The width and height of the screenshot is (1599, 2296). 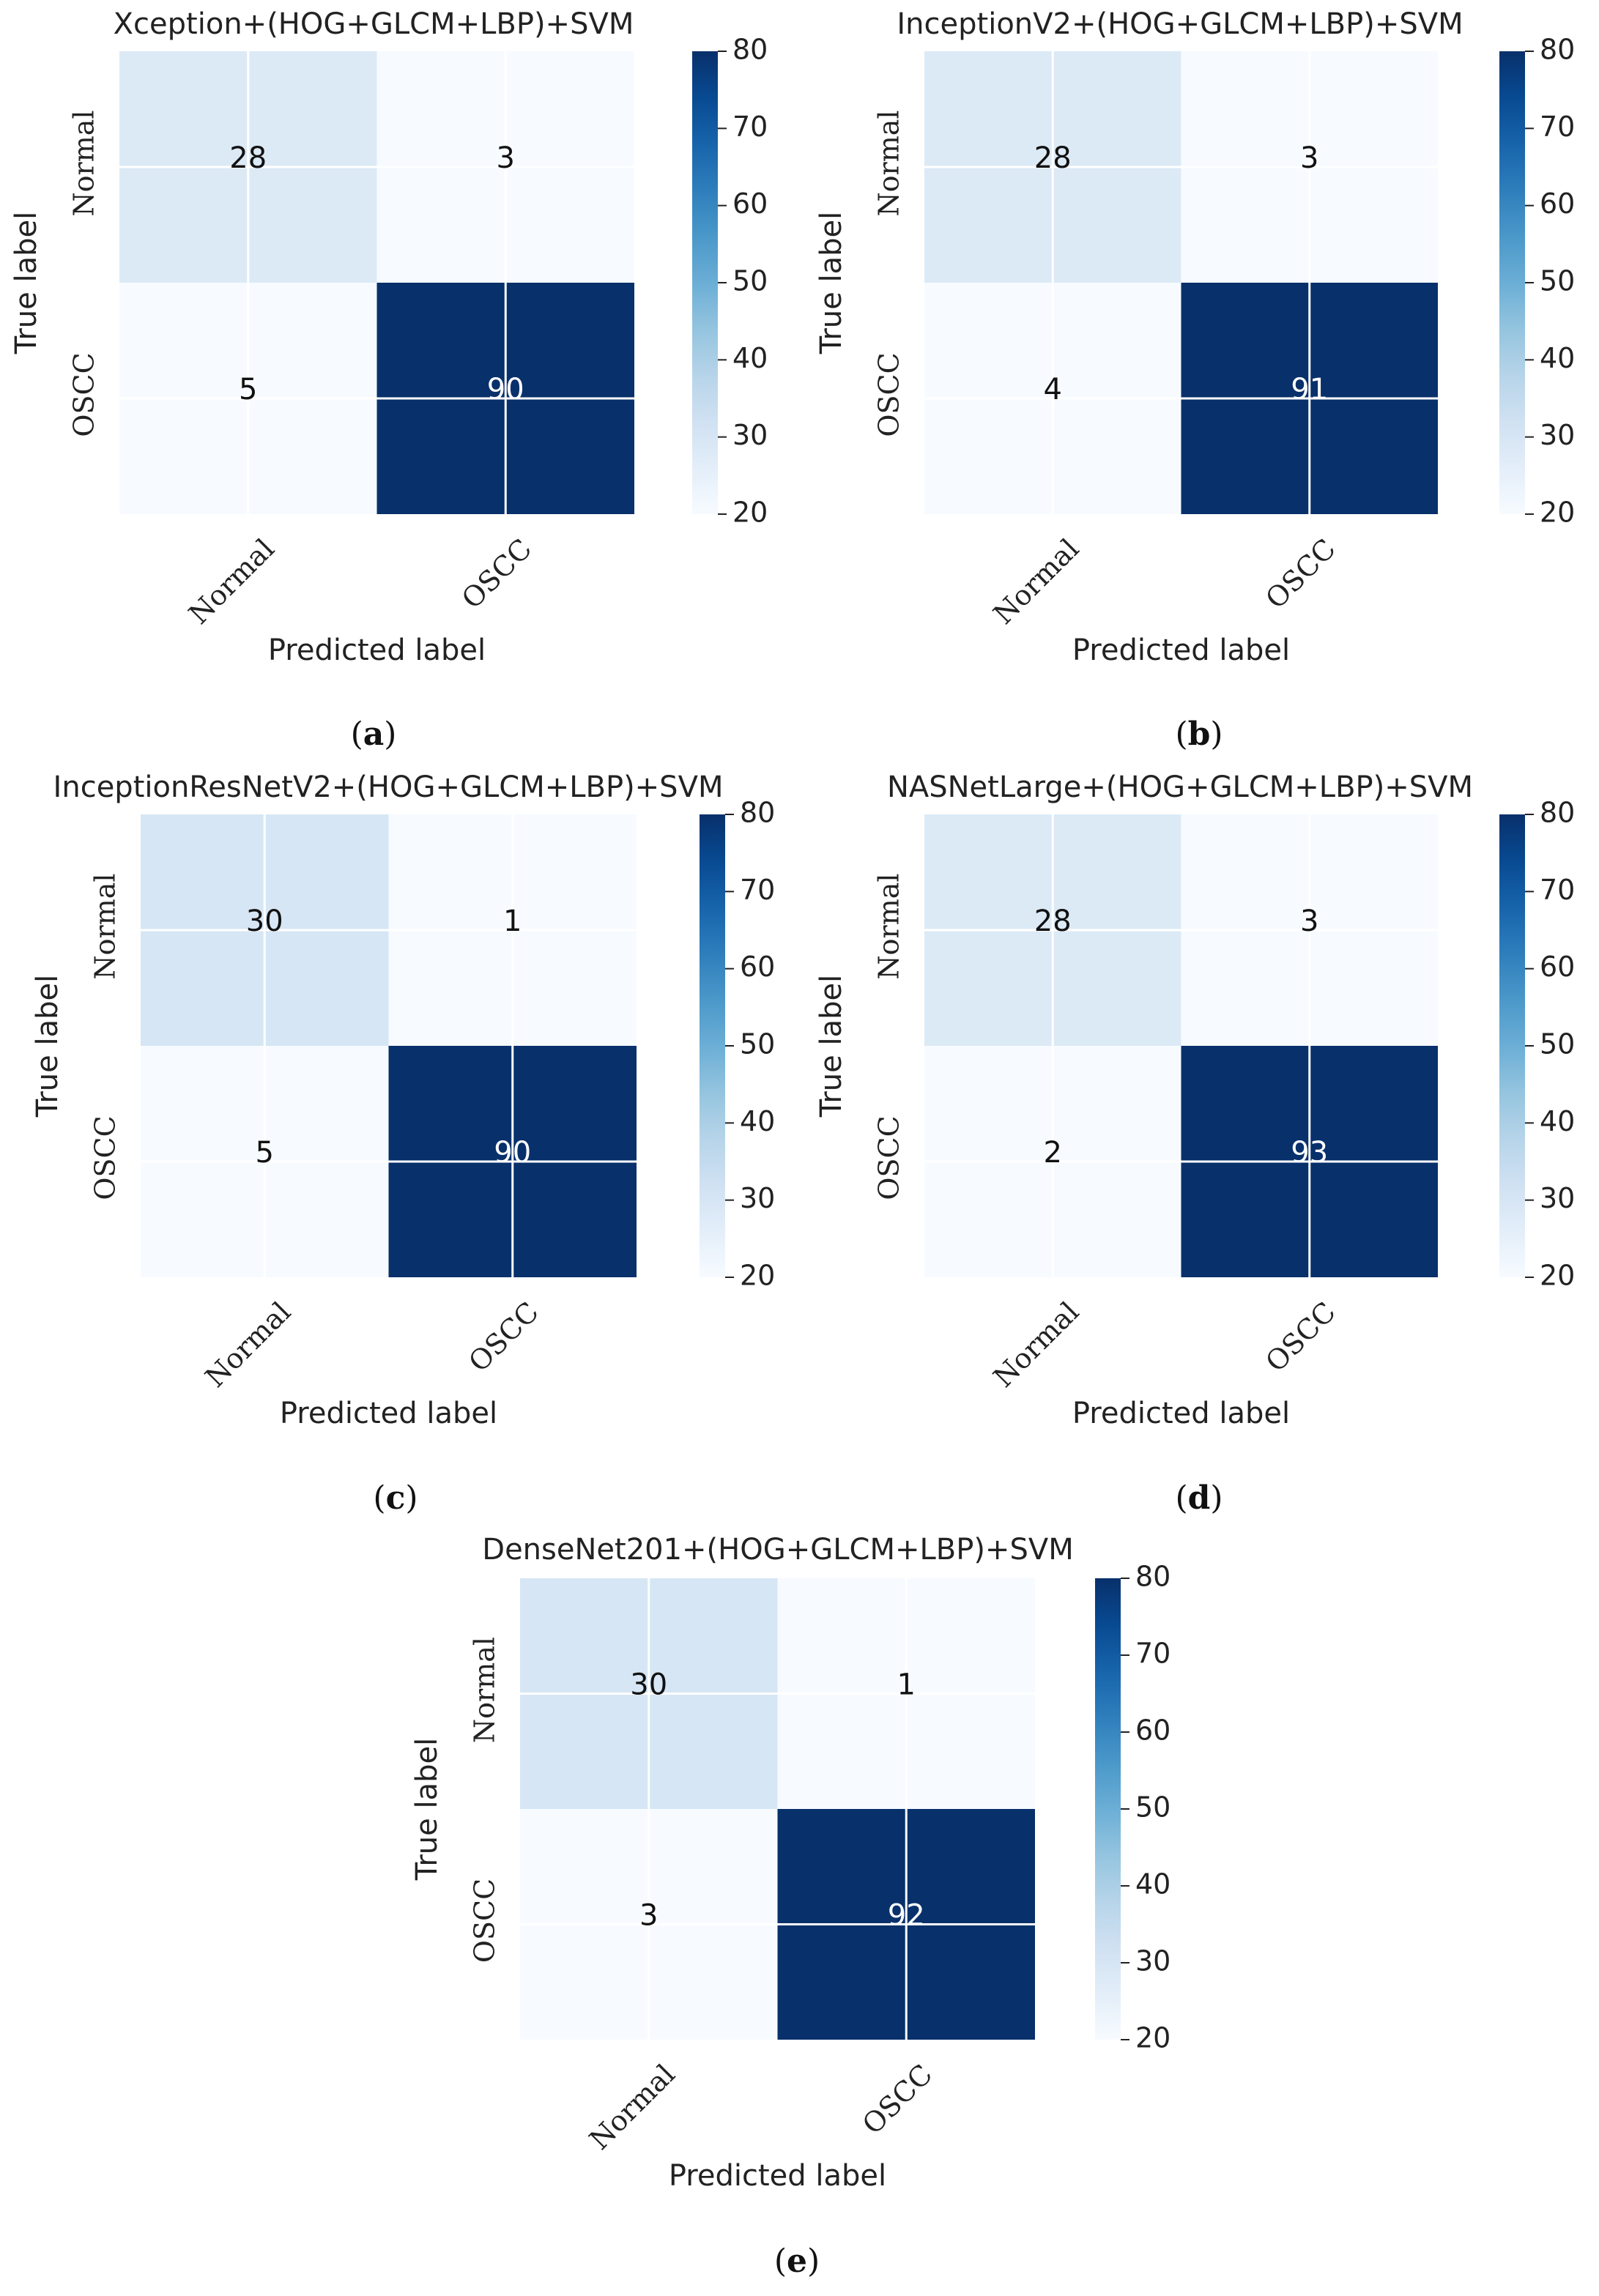 What do you see at coordinates (1180, 787) in the screenshot?
I see `chart-title: NASNetLarge+(HOG+GLCM+LBP)+SVM` at bounding box center [1180, 787].